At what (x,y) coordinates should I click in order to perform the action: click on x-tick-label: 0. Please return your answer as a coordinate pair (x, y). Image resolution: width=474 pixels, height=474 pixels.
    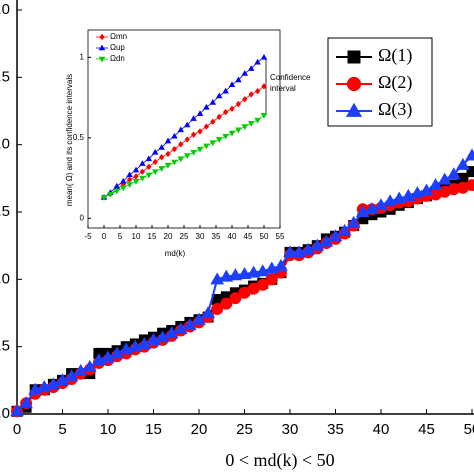
    Looking at the image, I should click on (104, 236).